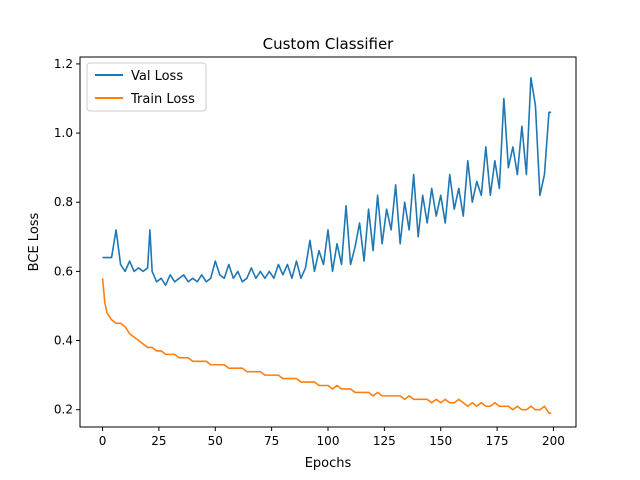 The height and width of the screenshot is (480, 640). Describe the element at coordinates (34, 241) in the screenshot. I see `y-axis-label: BCE Loss` at that location.